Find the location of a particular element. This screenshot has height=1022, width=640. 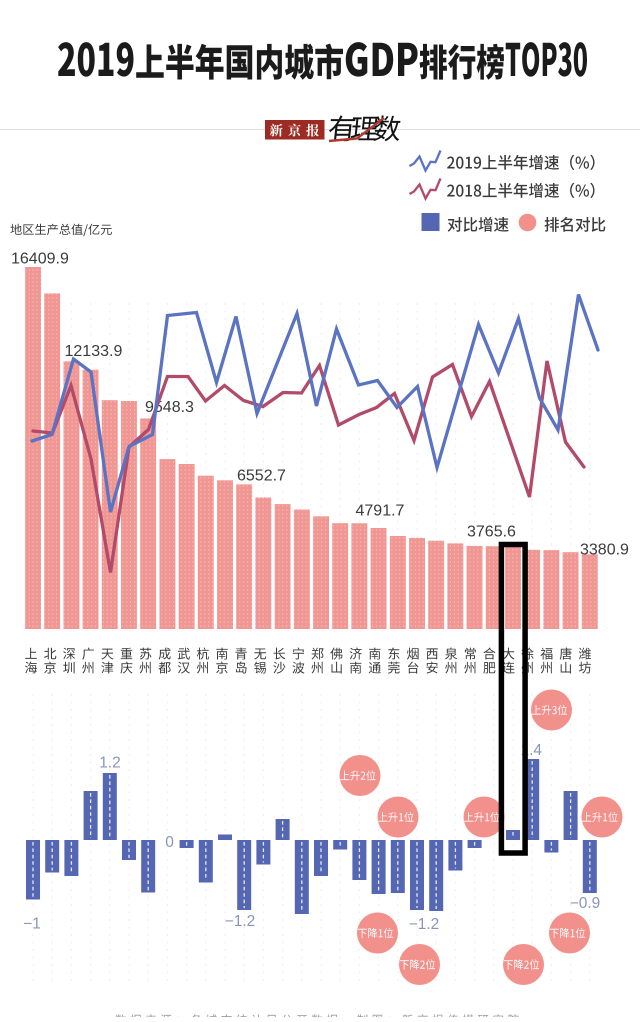

svg-text: 6552.7 is located at coordinates (261, 476).